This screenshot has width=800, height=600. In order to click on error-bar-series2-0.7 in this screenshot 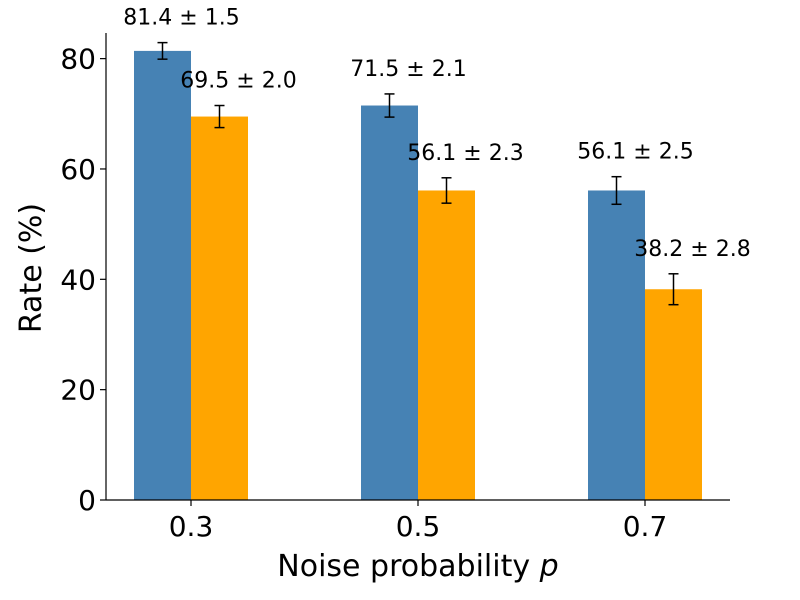, I will do `click(673, 289)`.